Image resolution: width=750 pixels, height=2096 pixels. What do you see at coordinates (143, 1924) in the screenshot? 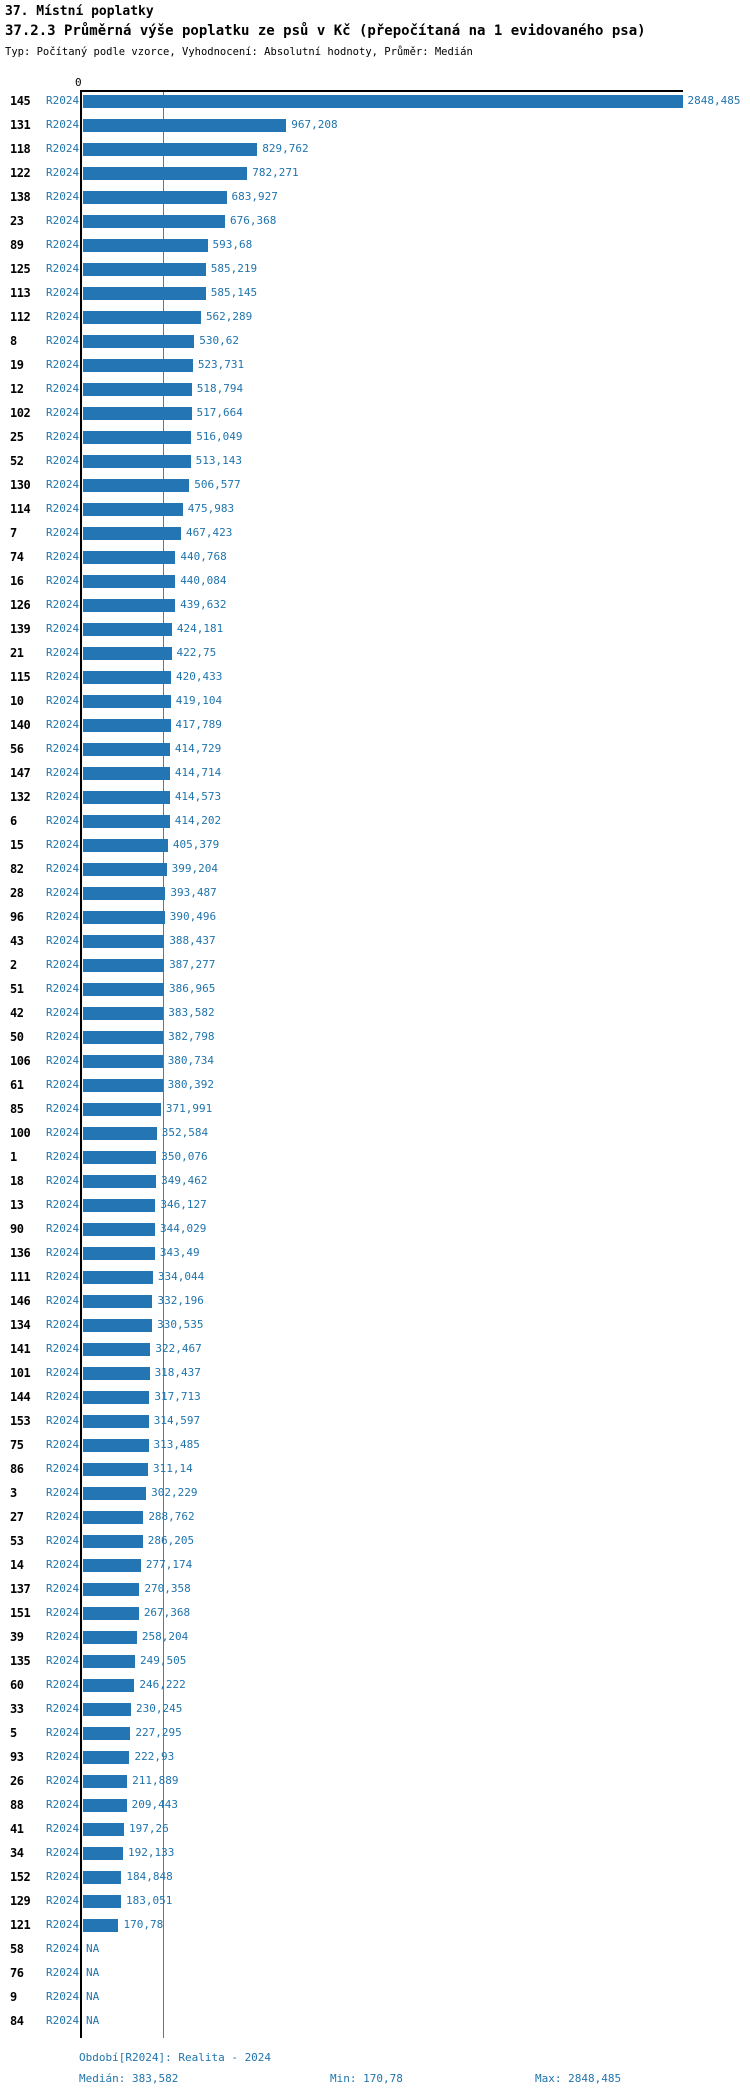
I see `bar-value-label: 170,78` at bounding box center [143, 1924].